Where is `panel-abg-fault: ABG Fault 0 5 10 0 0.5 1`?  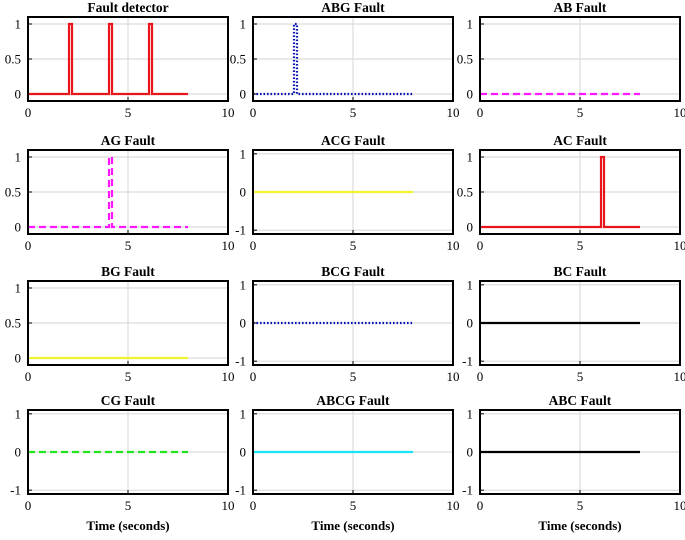 panel-abg-fault: ABG Fault 0 5 10 0 0.5 1 is located at coordinates (345, 60).